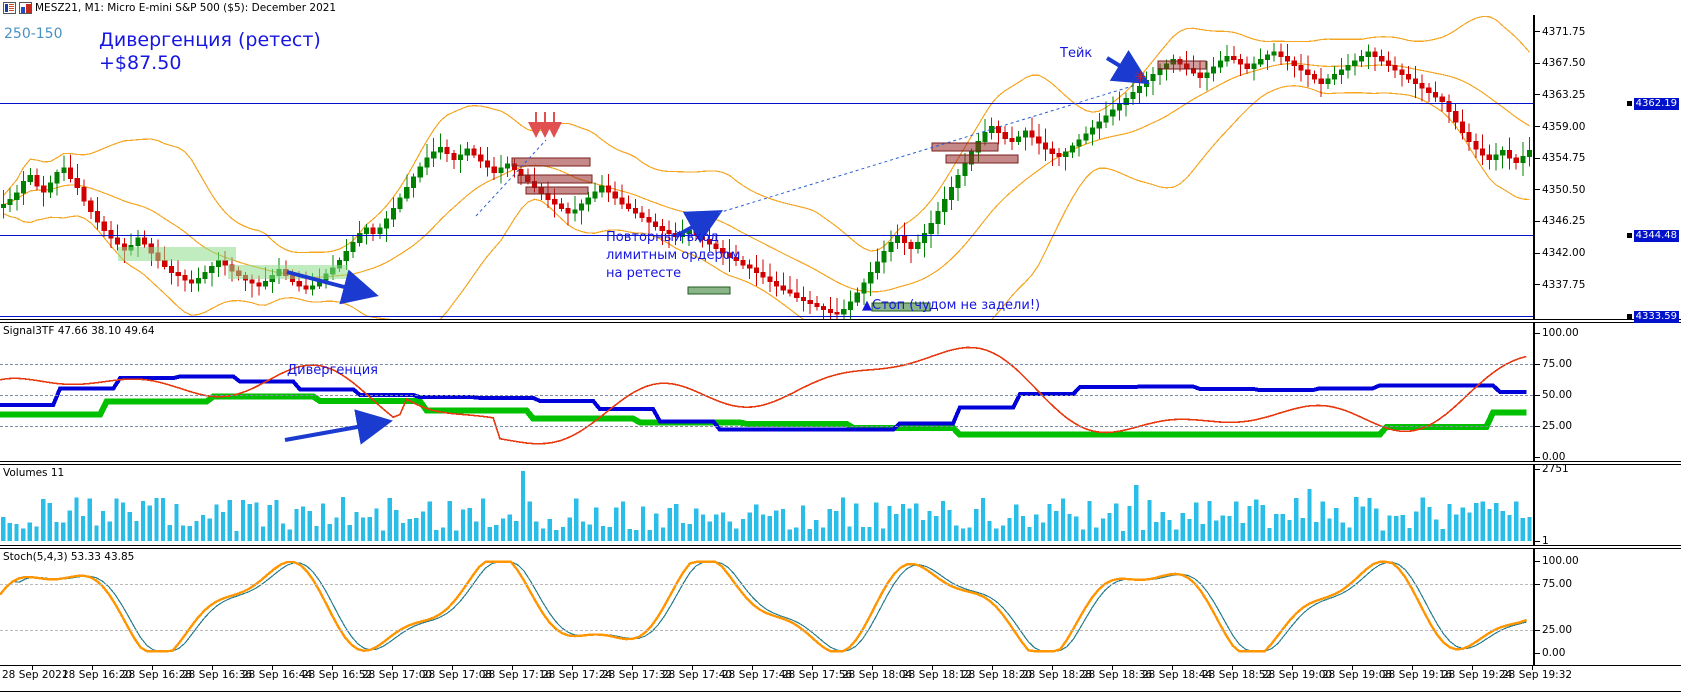 This screenshot has width=1681, height=692. What do you see at coordinates (157, 675) in the screenshot?
I see `time-axis-label: 28 Sep 16:28` at bounding box center [157, 675].